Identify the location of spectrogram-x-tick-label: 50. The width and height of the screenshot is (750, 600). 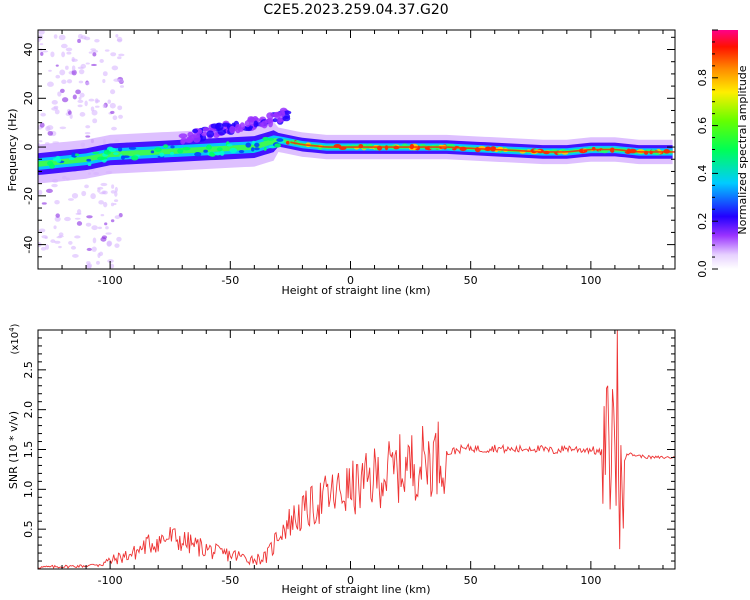
(471, 280).